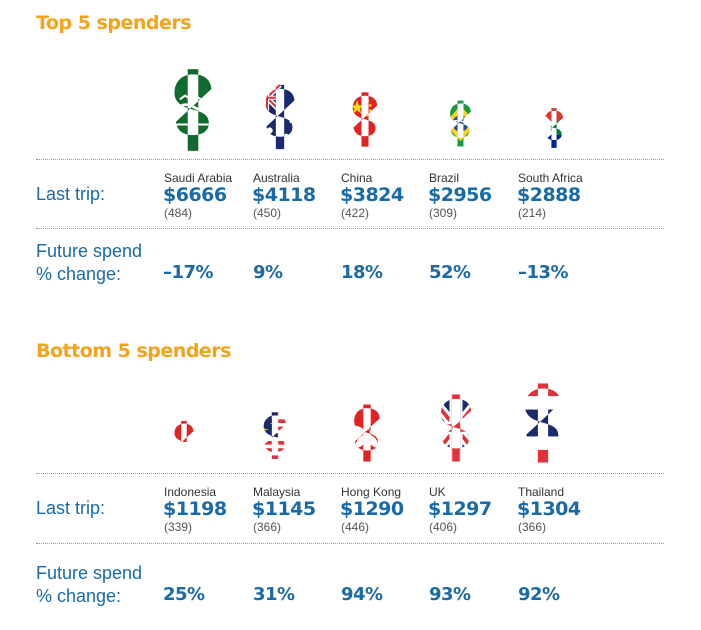 The image size is (701, 630). What do you see at coordinates (460, 195) in the screenshot?
I see `spend-amount: $2956` at bounding box center [460, 195].